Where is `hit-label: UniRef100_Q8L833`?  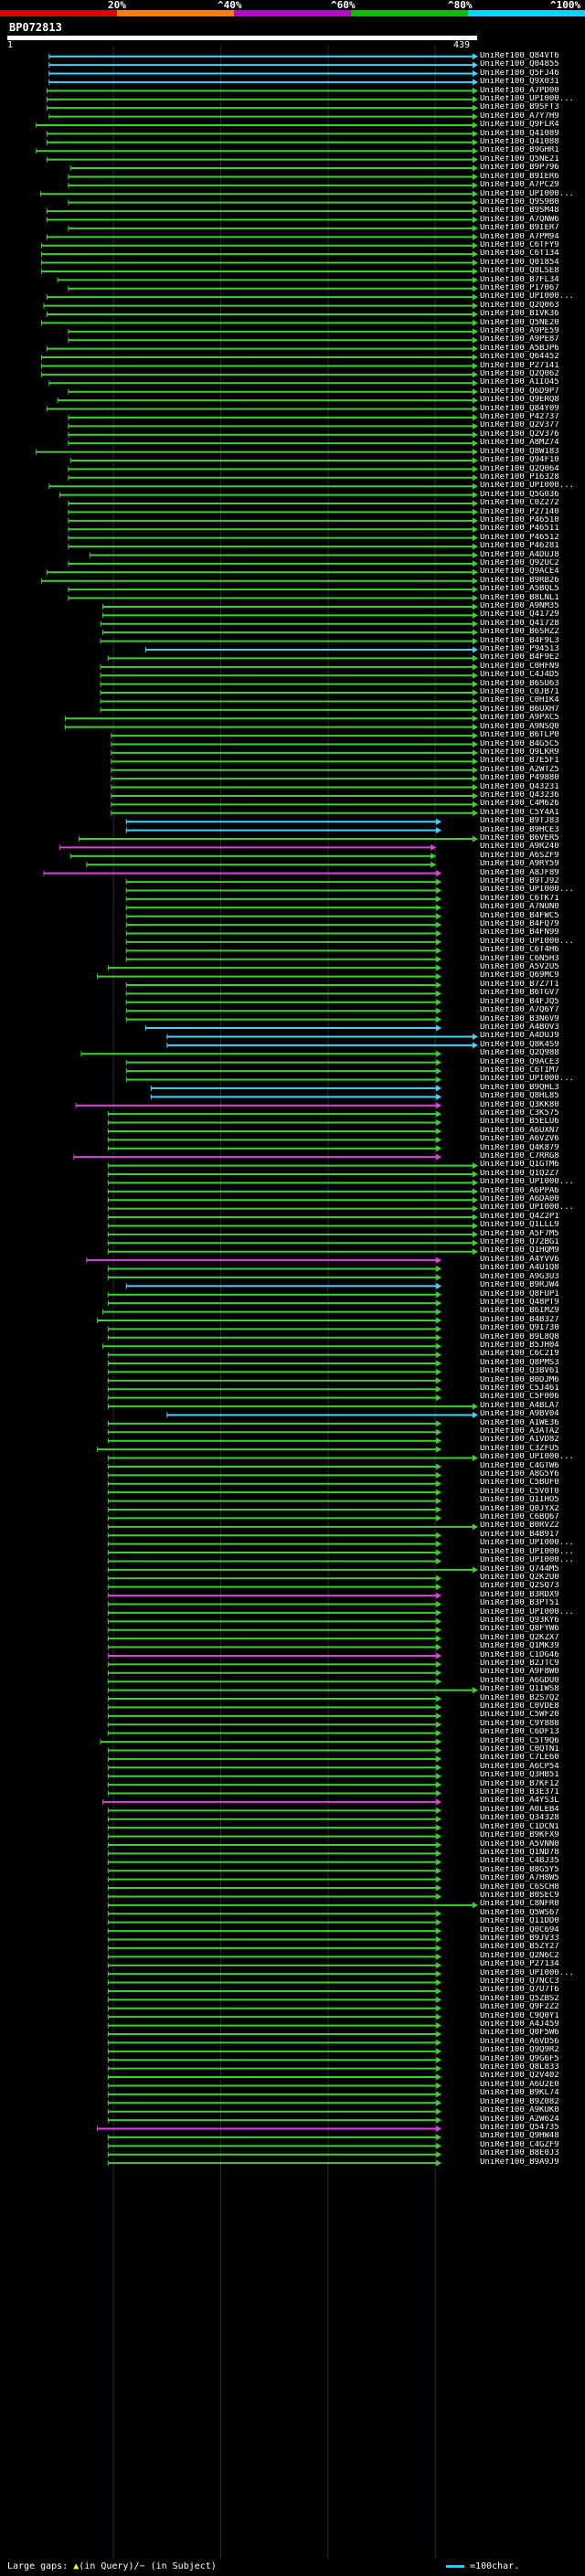 hit-label: UniRef100_Q8L833 is located at coordinates (519, 2067).